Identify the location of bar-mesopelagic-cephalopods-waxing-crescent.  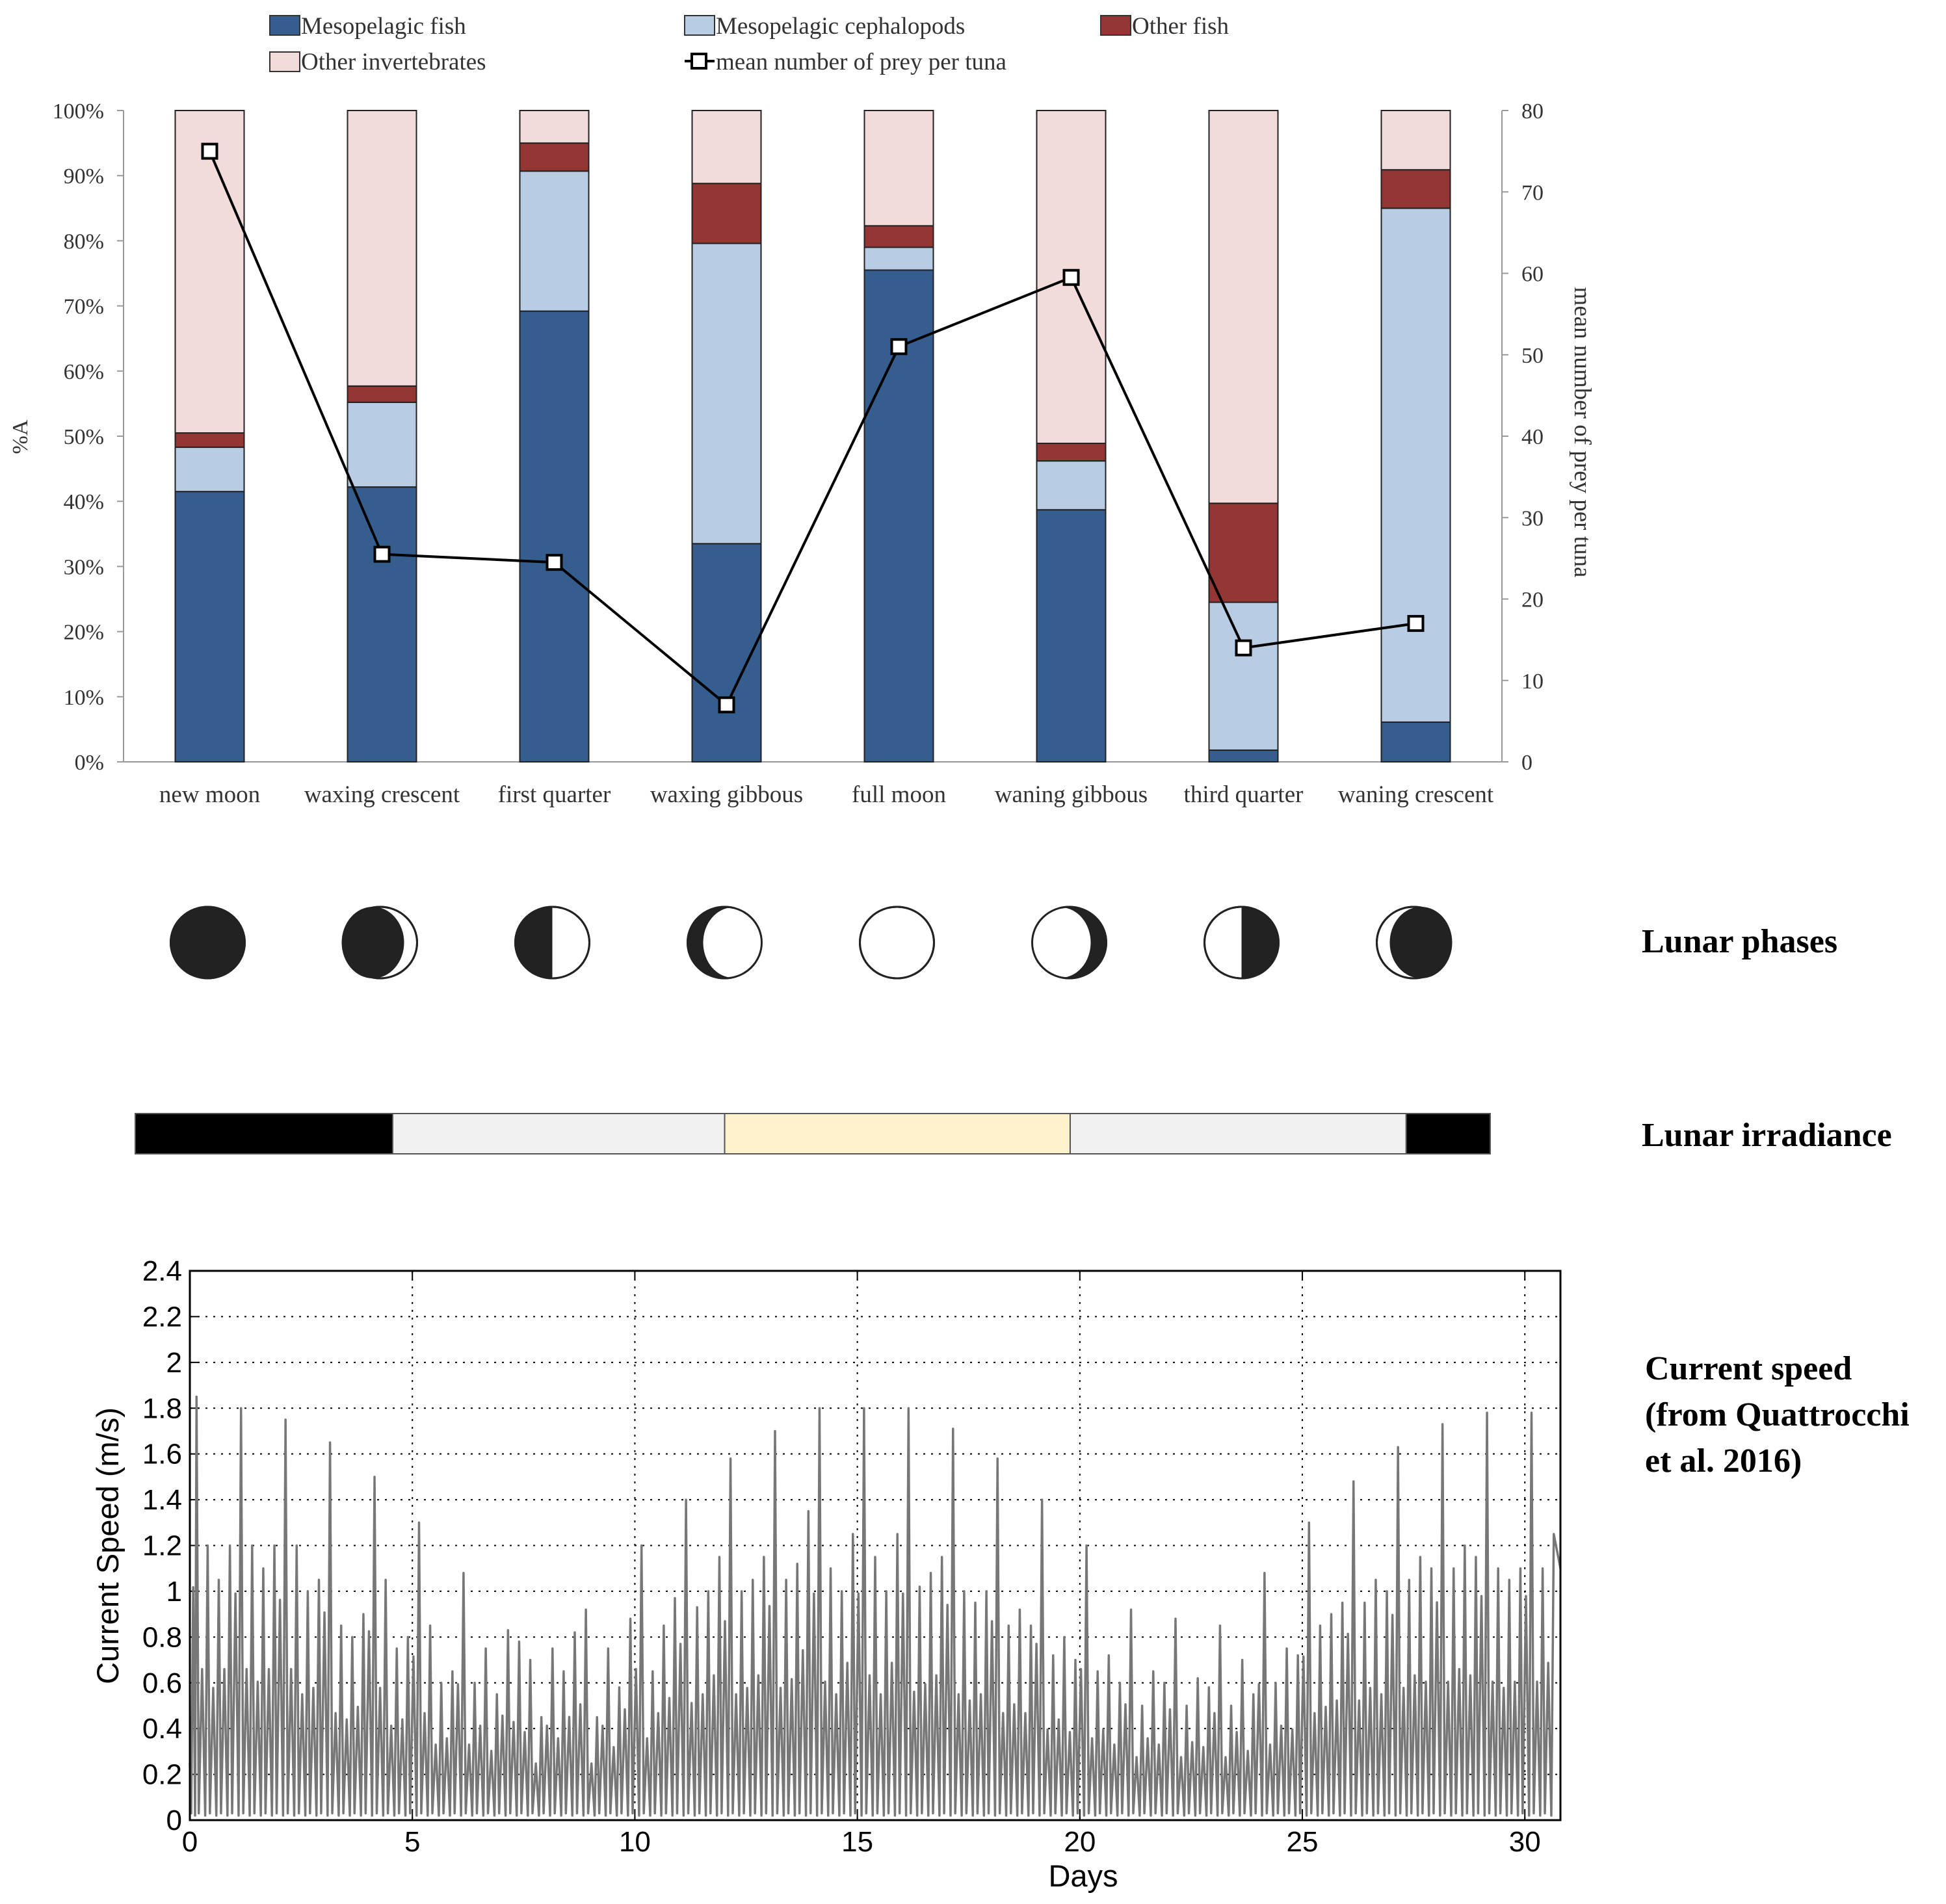
(382, 445).